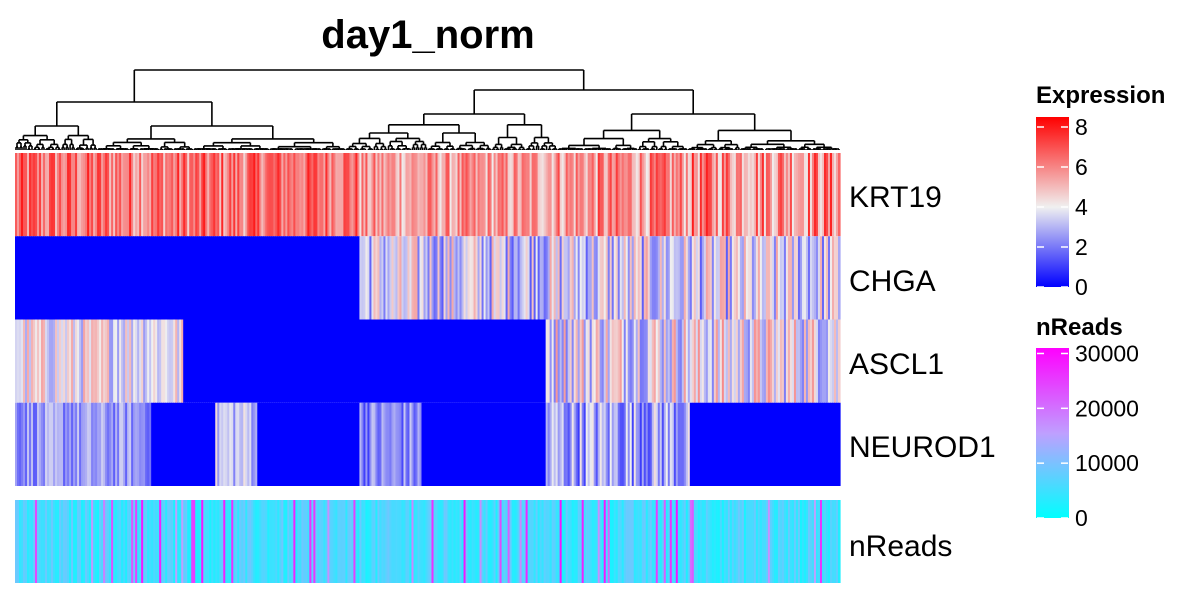 This screenshot has width=1200, height=600. Describe the element at coordinates (1052, 202) in the screenshot. I see `legend-colorbar-expression` at that location.